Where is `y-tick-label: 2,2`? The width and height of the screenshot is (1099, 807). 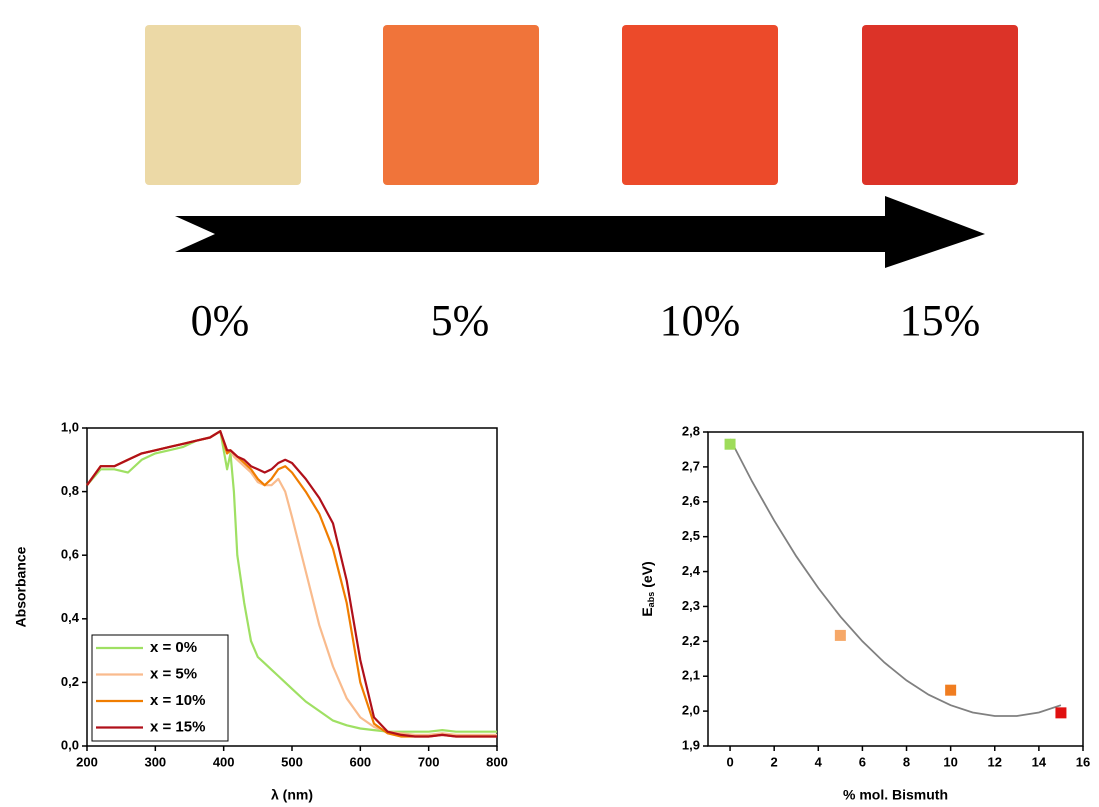
y-tick-label: 2,2 is located at coordinates (691, 640).